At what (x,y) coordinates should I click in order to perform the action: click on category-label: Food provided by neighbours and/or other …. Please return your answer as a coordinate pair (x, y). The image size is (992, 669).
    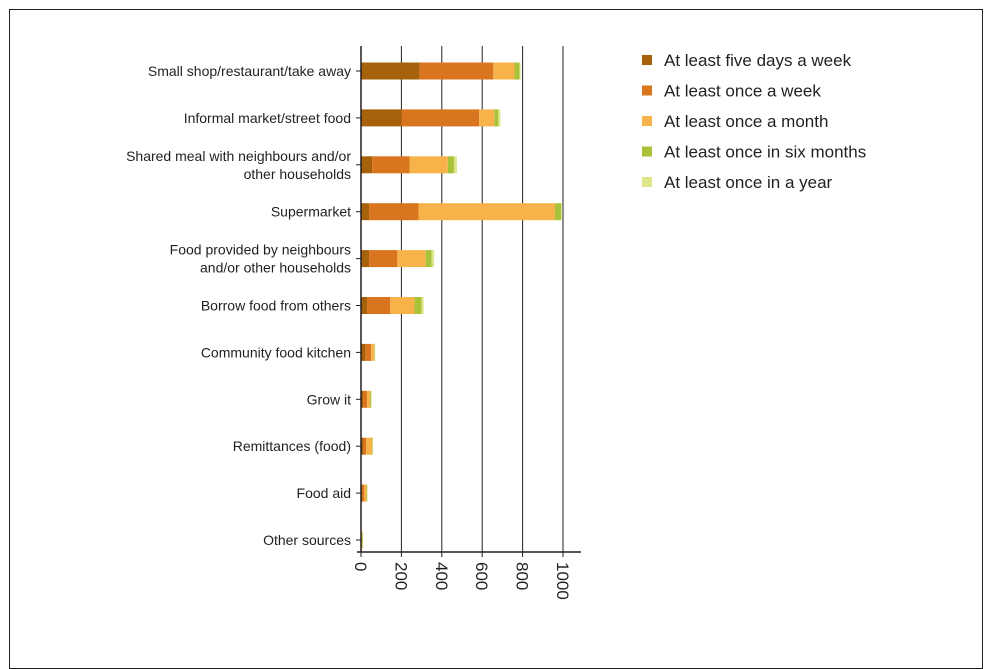
    Looking at the image, I should click on (260, 259).